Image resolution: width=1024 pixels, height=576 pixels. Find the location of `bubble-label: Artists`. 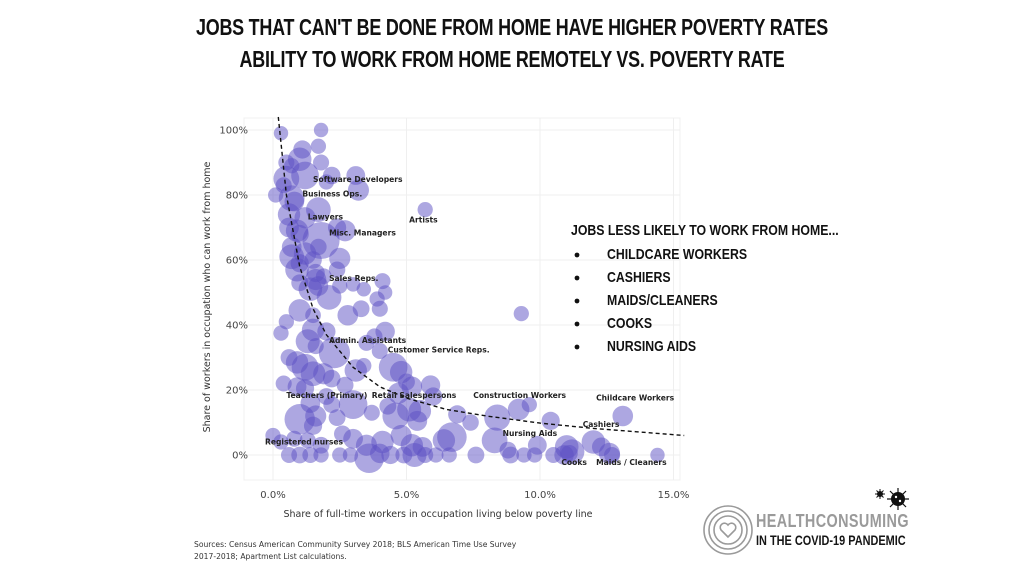

bubble-label: Artists is located at coordinates (423, 220).